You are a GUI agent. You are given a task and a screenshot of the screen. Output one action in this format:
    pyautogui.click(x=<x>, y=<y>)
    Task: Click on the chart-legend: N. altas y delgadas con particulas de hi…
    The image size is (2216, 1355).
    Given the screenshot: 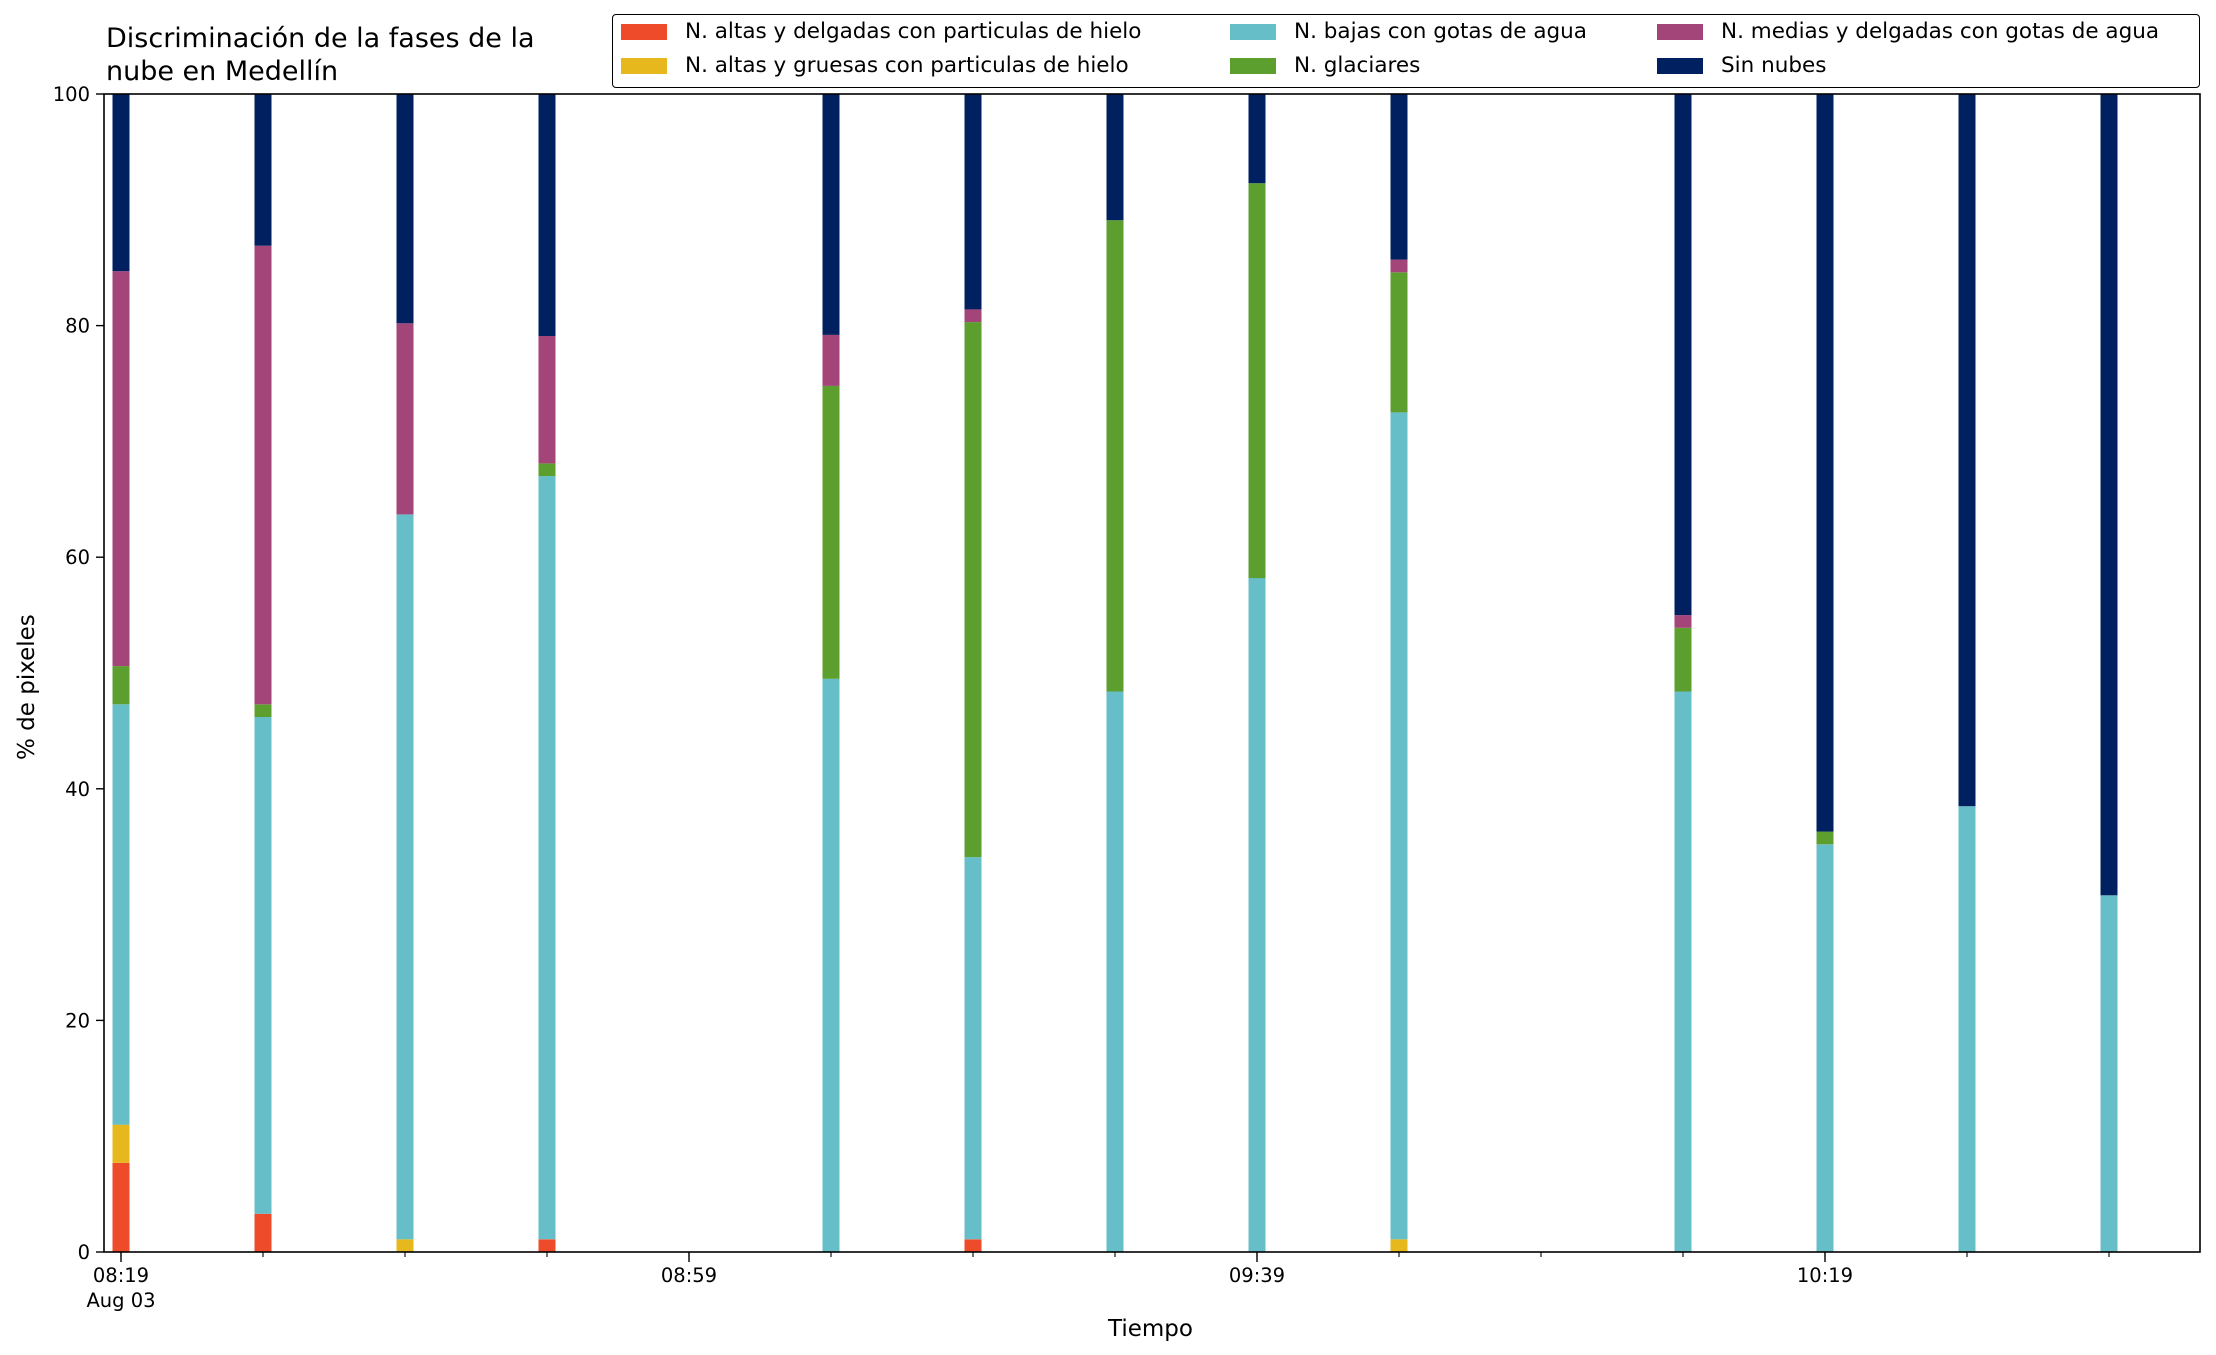 What is the action you would take?
    pyautogui.click(x=1406, y=51)
    